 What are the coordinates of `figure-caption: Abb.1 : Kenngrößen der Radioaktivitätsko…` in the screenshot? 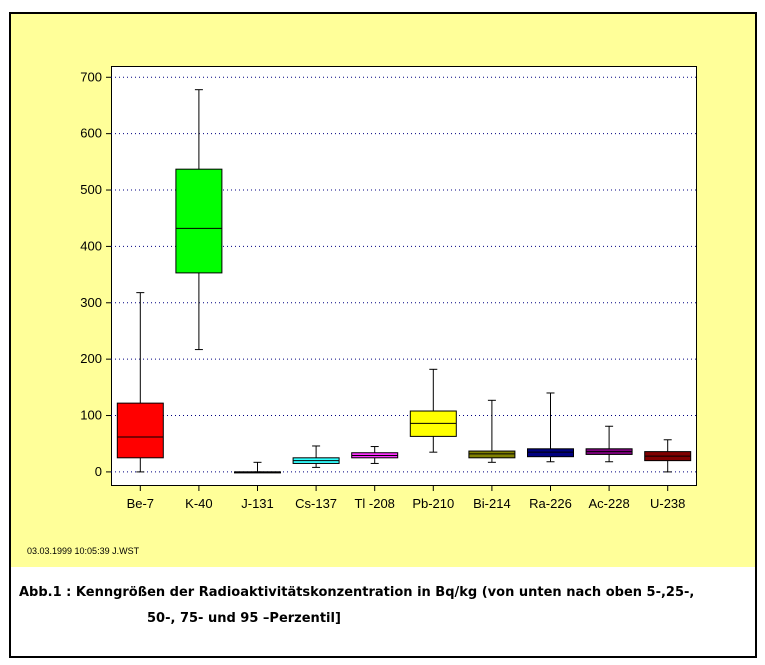 It's located at (384, 606).